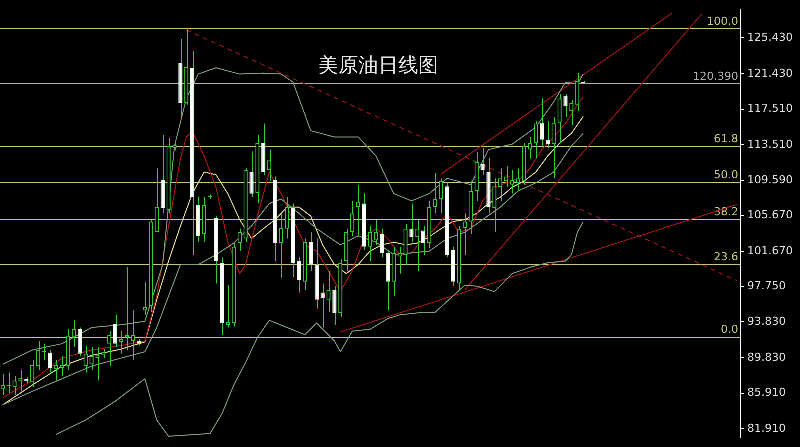  Describe the element at coordinates (767, 357) in the screenshot. I see `y-tick-label: 89.830` at that location.